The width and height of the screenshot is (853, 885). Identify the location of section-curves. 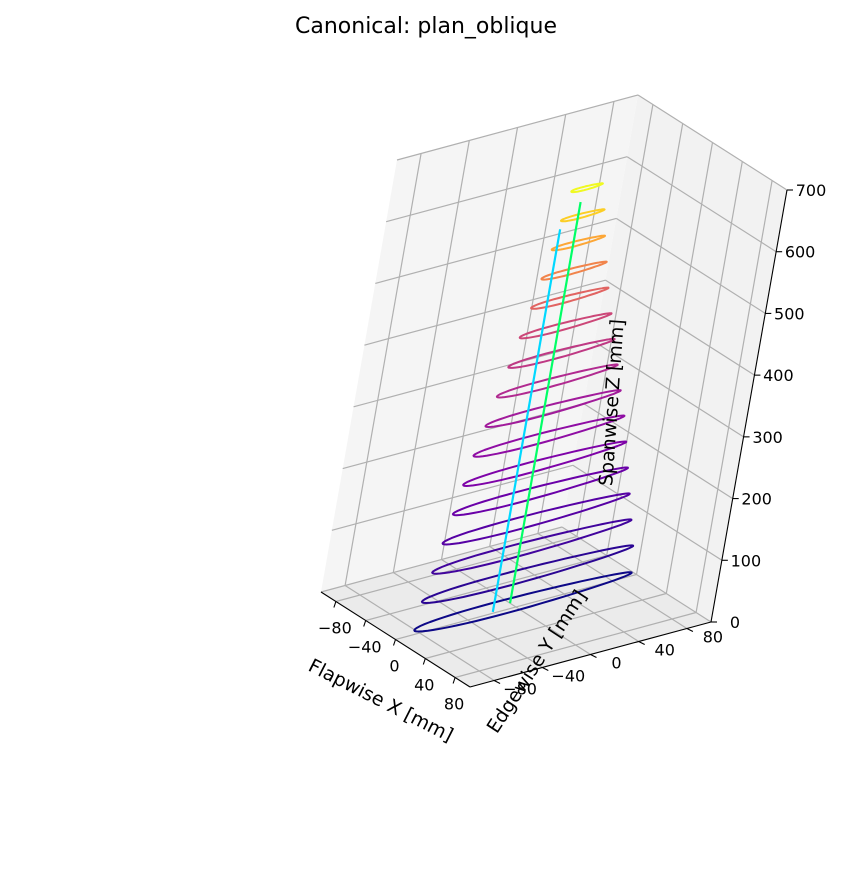
(524, 407).